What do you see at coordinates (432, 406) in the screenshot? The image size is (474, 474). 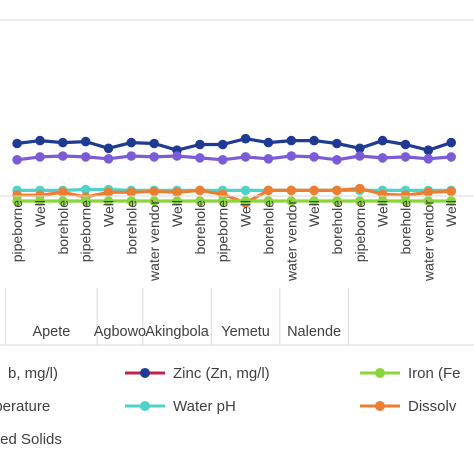 I see `legend-label: Dissolv` at bounding box center [432, 406].